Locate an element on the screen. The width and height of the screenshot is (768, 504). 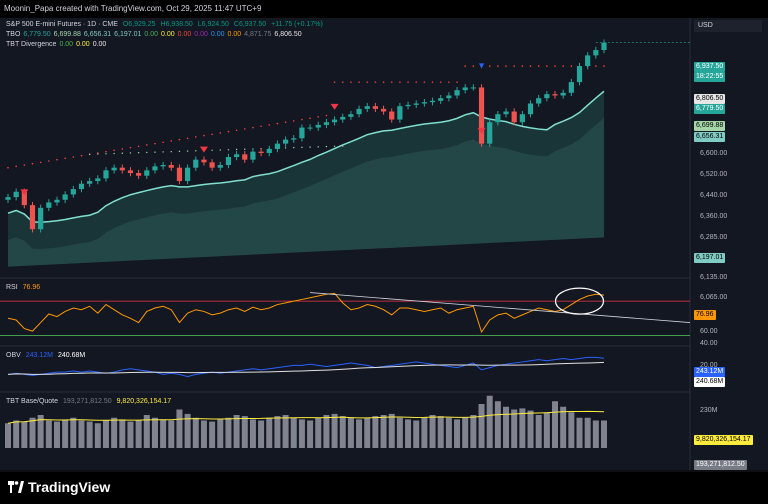
price-tick-label: 6,135.00 is located at coordinates (714, 277).